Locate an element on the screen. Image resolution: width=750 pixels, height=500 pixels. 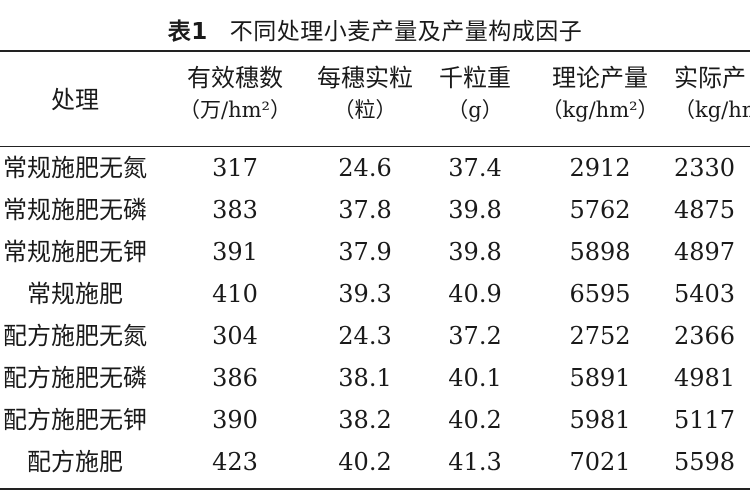
header-actual-yield: 实际产 （kg/hm is located at coordinates (710, 94).